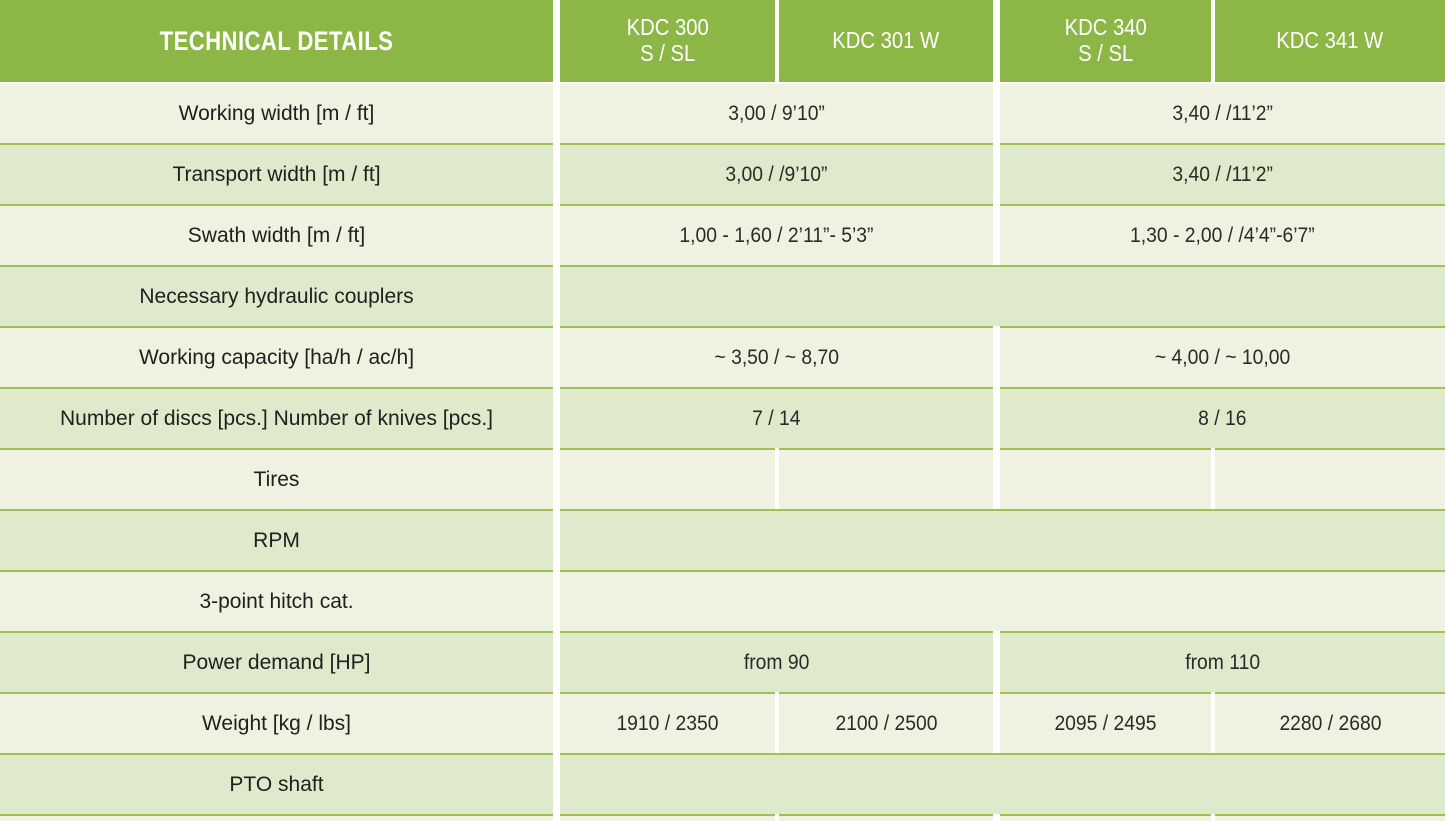 The image size is (1445, 821). I want to click on value-text: 8 / 16, so click(1222, 418).